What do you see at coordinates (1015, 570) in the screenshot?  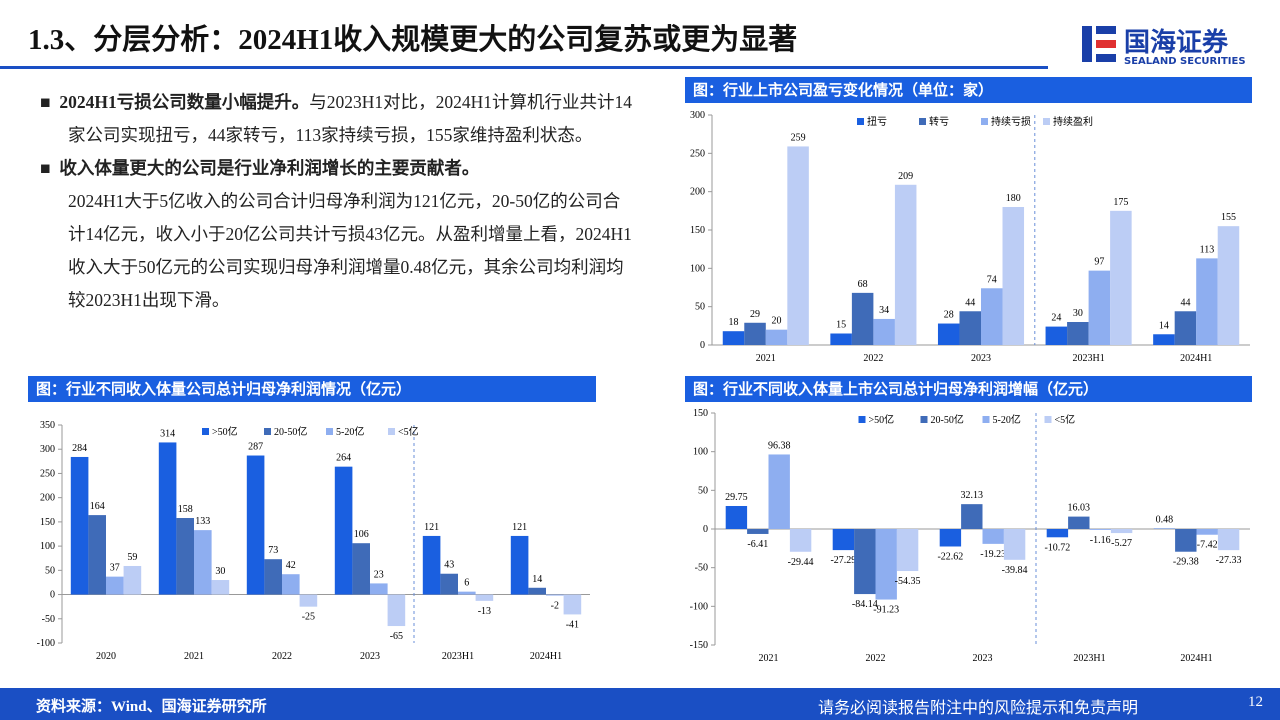 I see `data-label: -39.84` at bounding box center [1015, 570].